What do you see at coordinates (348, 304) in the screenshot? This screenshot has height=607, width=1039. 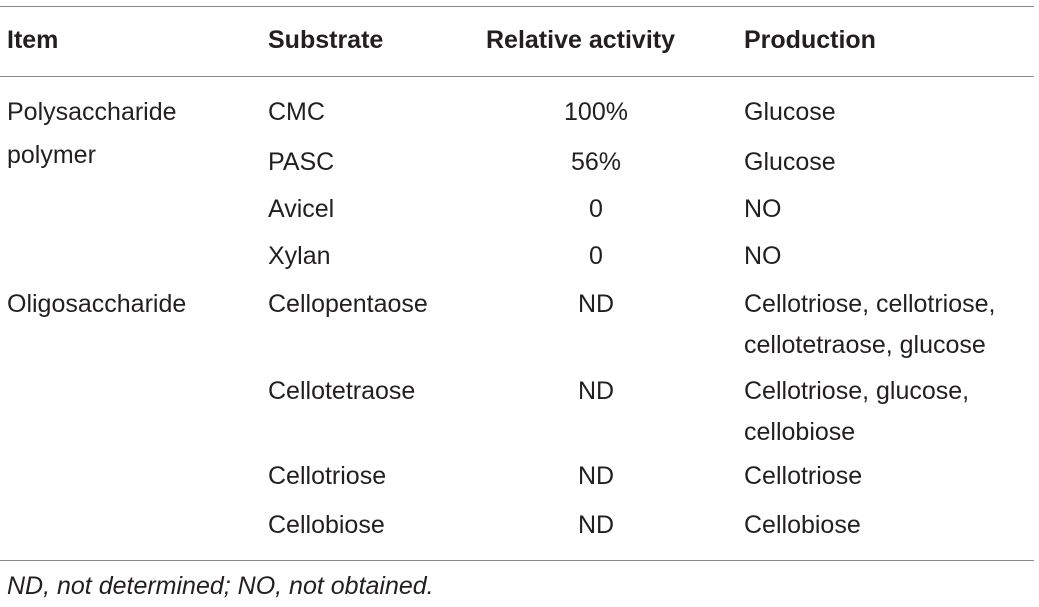 I see `substrate-cell: Cellopentaose` at bounding box center [348, 304].